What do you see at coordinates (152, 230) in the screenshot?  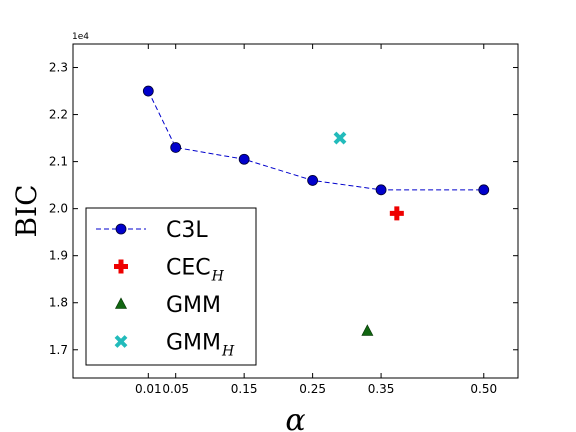 I see `legend-item: C3L` at bounding box center [152, 230].